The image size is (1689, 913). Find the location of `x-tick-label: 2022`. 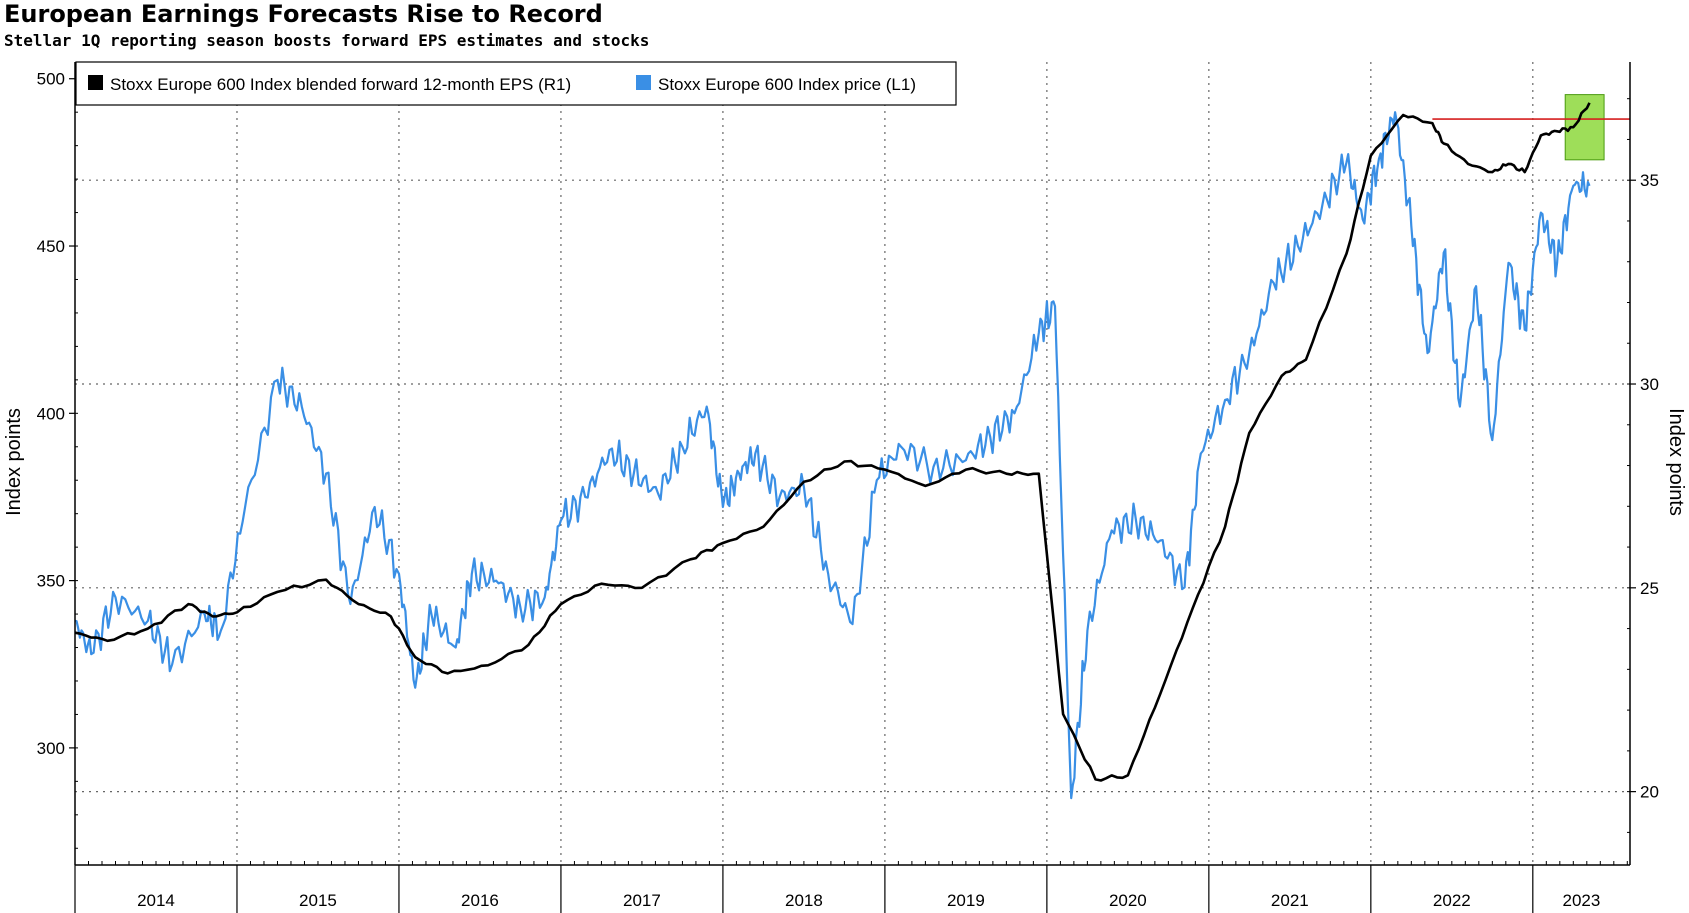

x-tick-label: 2022 is located at coordinates (1452, 900).